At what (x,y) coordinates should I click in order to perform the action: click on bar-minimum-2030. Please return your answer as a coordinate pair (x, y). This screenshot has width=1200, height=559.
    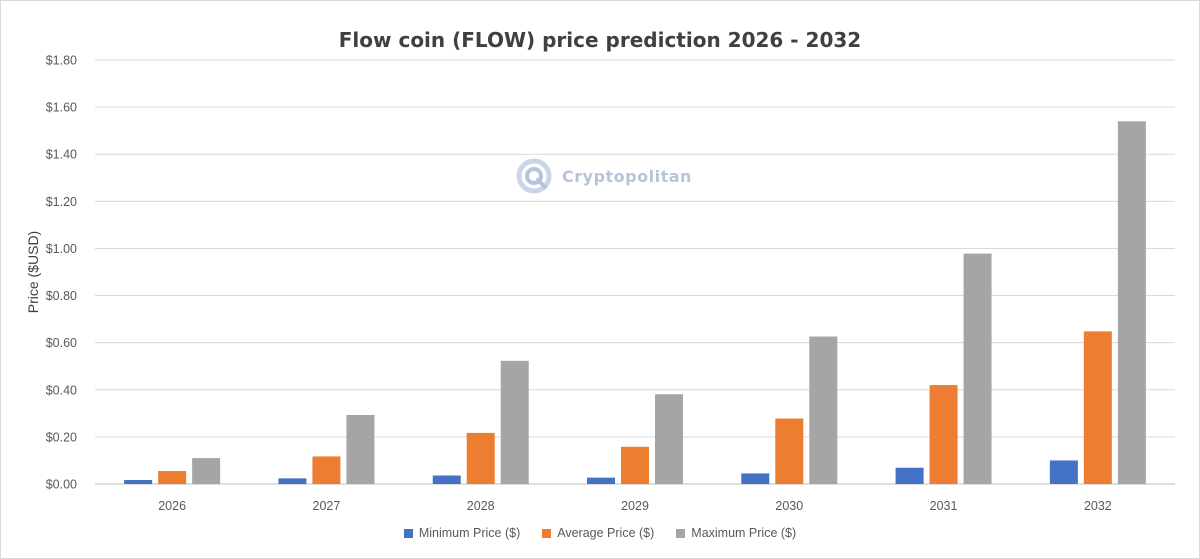
    Looking at the image, I should click on (755, 478).